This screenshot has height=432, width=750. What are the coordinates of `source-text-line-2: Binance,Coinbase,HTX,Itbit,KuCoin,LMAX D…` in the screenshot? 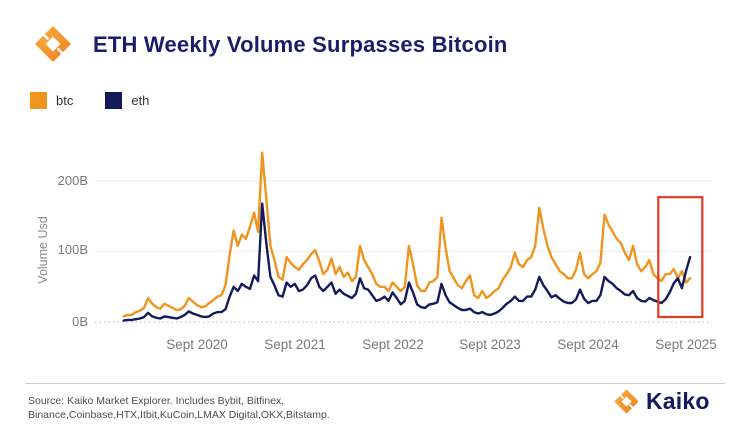 It's located at (179, 415).